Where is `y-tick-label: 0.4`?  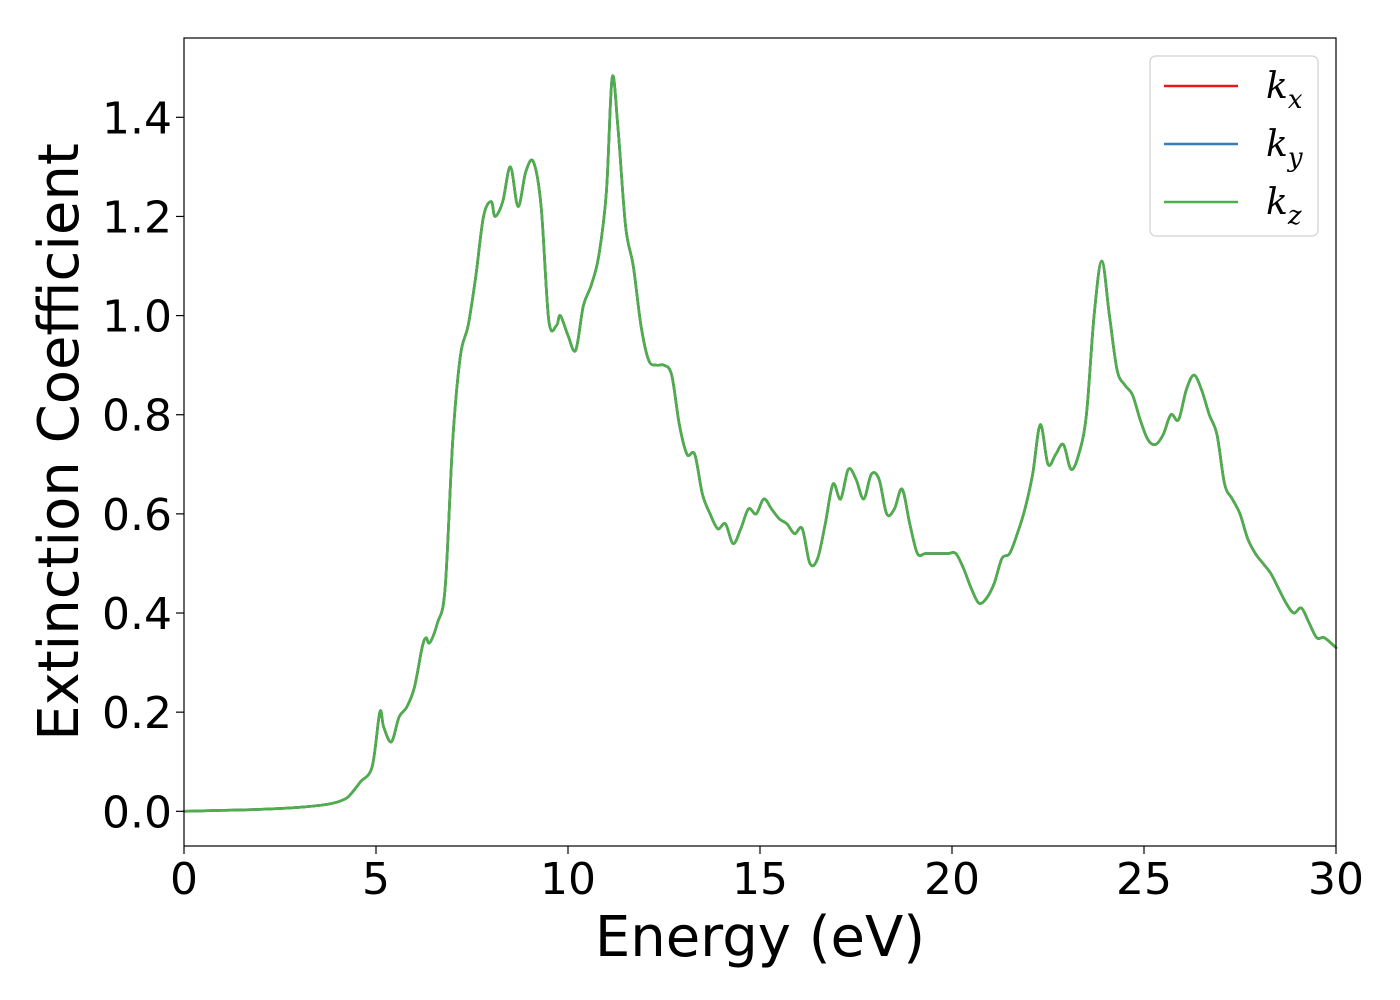 y-tick-label: 0.4 is located at coordinates (137, 614).